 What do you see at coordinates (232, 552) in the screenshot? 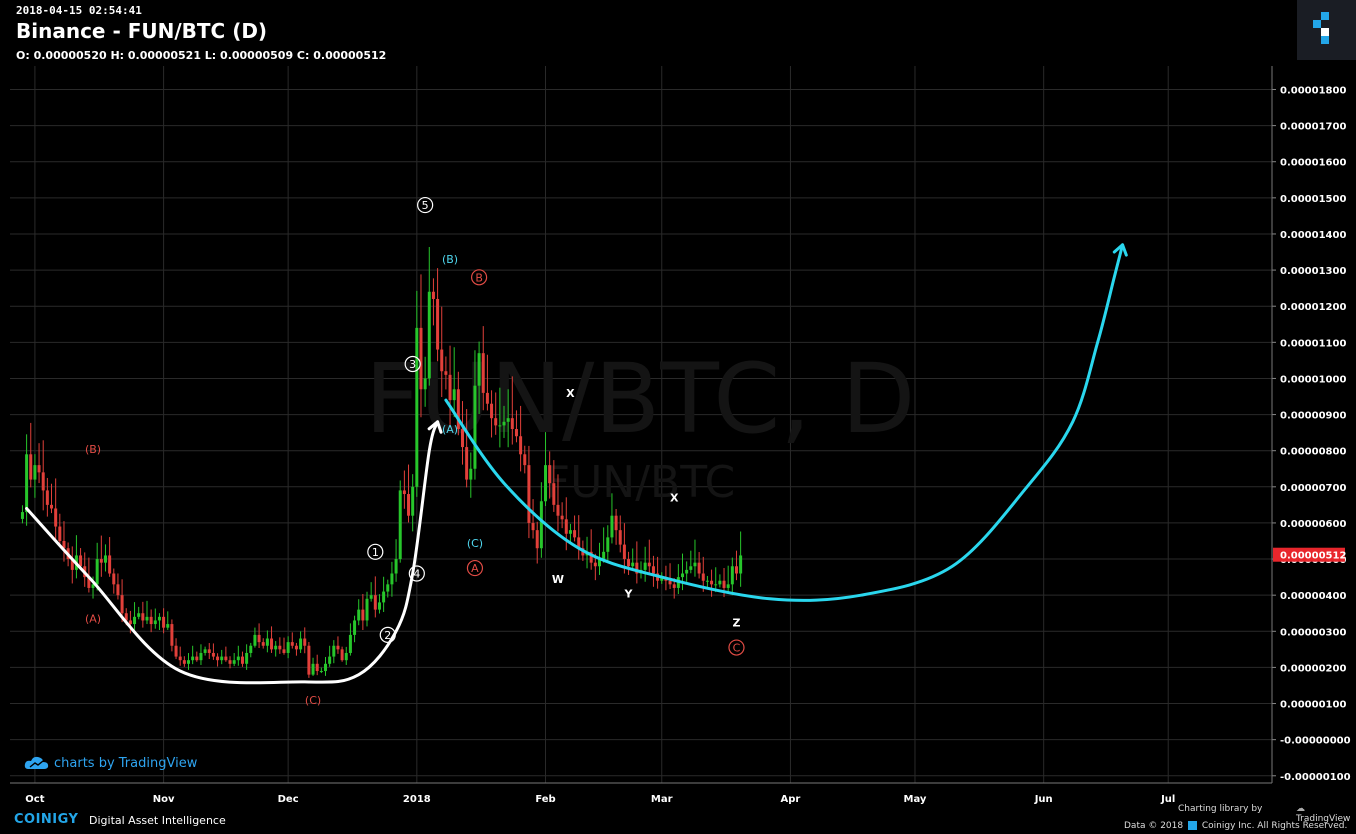
I see `rounding-bottom-curve` at bounding box center [232, 552].